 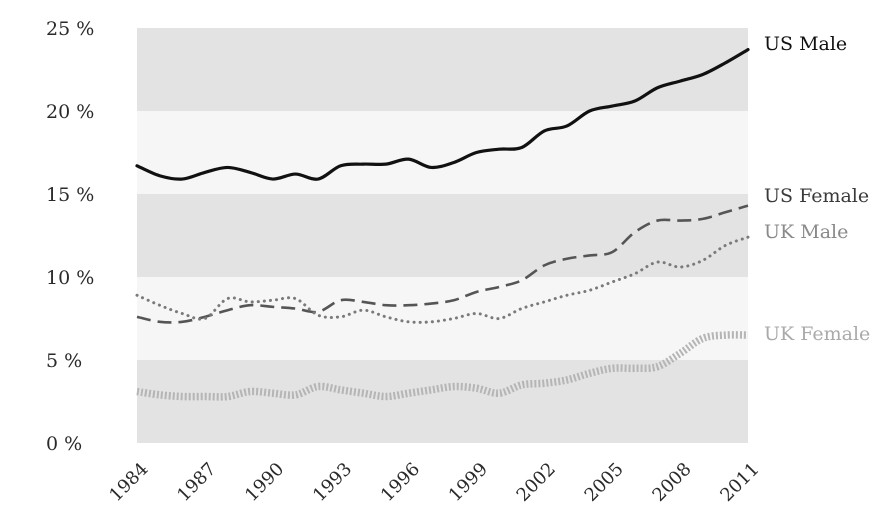 What do you see at coordinates (128, 482) in the screenshot?
I see `x-tick-label: 1984` at bounding box center [128, 482].